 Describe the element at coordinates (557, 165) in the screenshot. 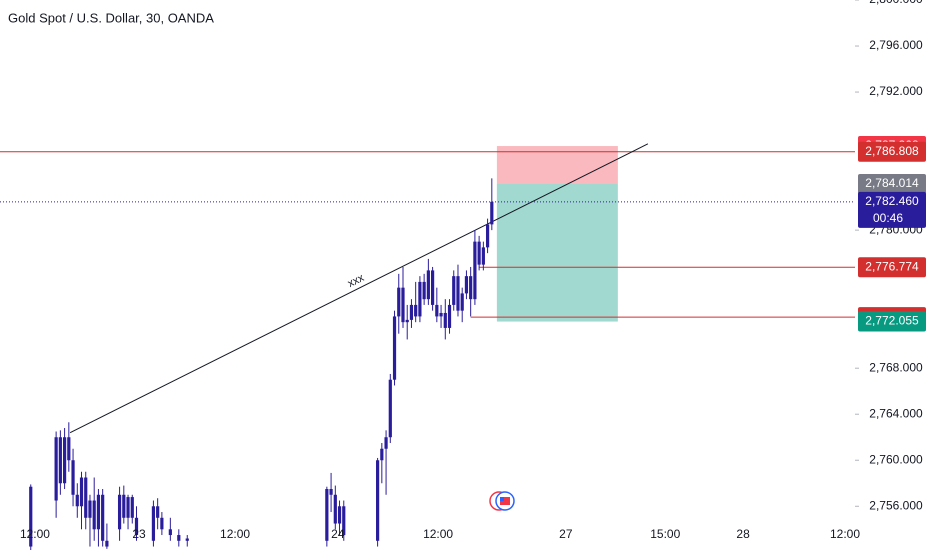

I see `stop-zone` at that location.